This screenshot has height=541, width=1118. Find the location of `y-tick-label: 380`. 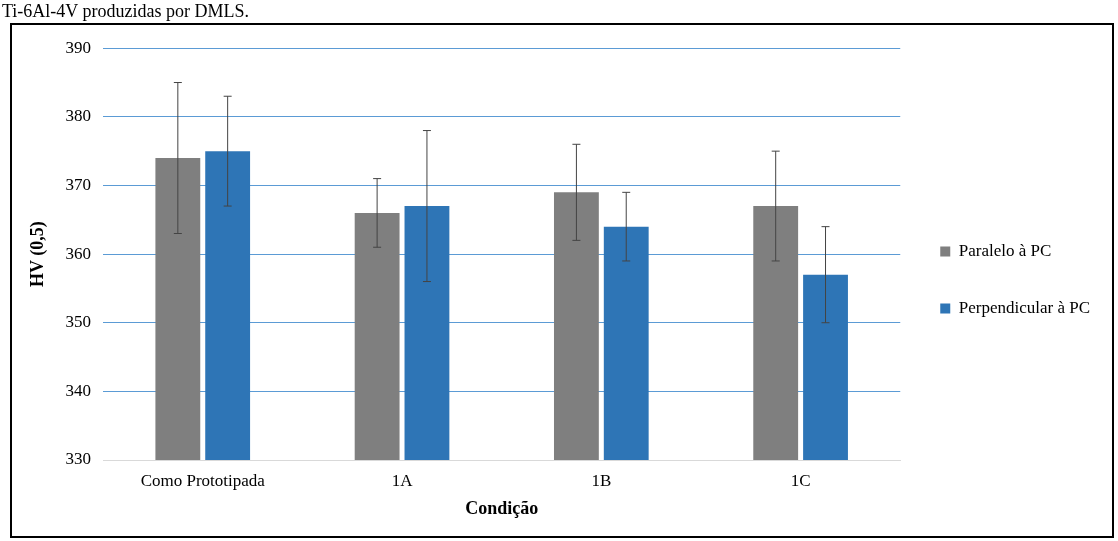

y-tick-label: 380 is located at coordinates (78, 116).